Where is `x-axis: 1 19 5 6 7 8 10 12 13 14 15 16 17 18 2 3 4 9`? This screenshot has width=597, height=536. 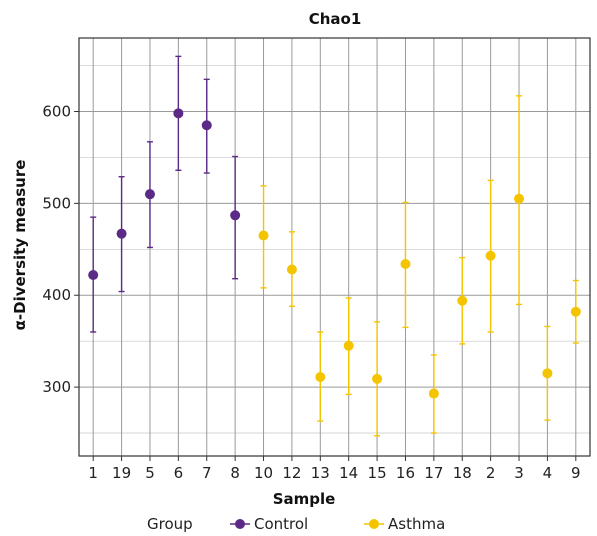 x-axis: 1 19 5 6 7 8 10 12 13 14 15 16 17 18 2 3 4 9 is located at coordinates (334, 469).